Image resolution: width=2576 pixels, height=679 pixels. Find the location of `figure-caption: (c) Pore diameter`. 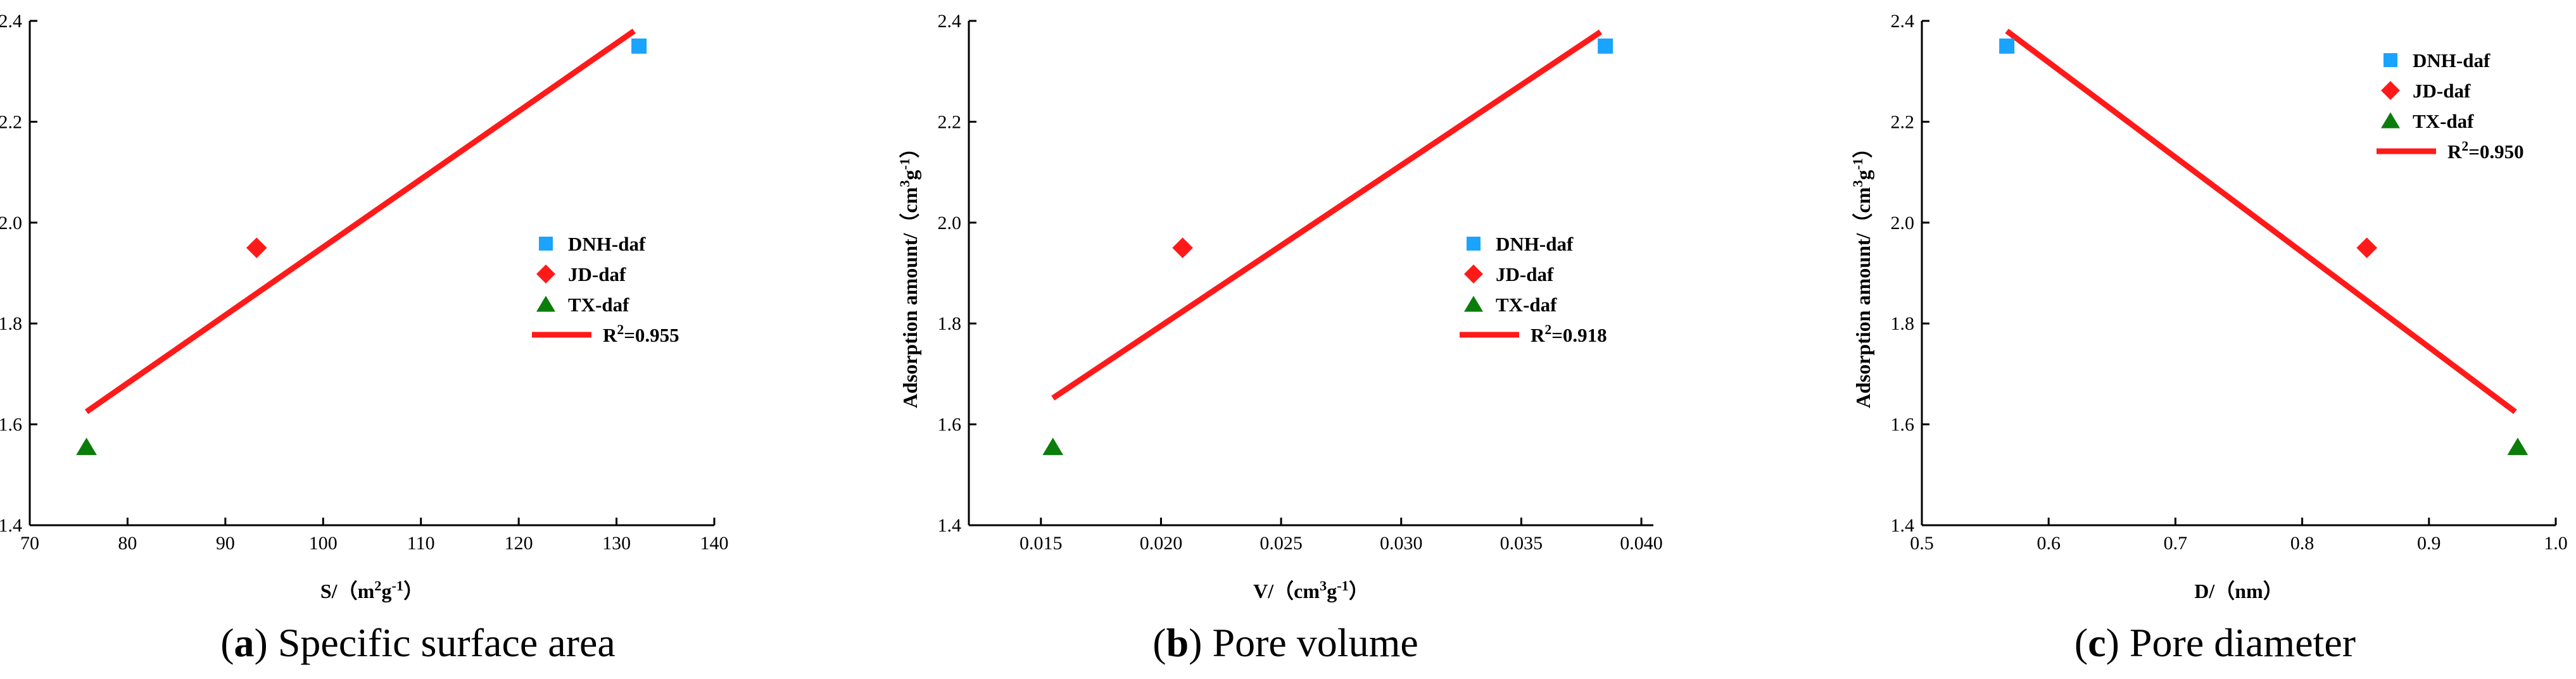

figure-caption: (c) Pore diameter is located at coordinates (2215, 642).